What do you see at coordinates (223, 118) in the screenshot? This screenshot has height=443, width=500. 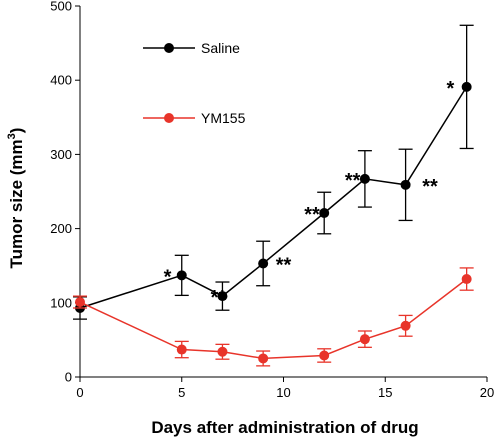 I see `legend-label-ym155: YM155` at bounding box center [223, 118].